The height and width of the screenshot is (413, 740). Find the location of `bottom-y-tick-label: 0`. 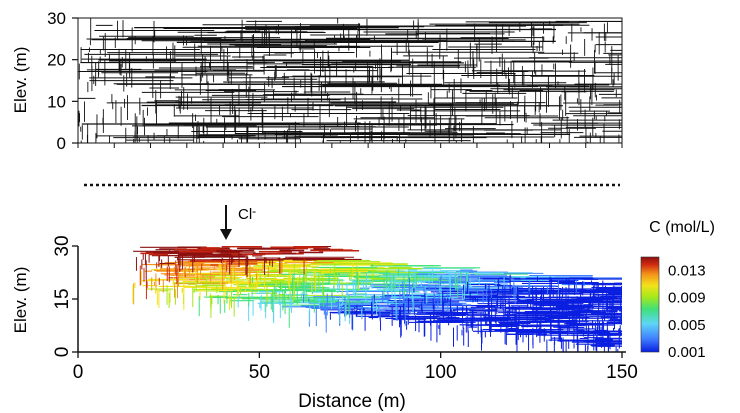

bottom-y-tick-label: 0 is located at coordinates (62, 352).